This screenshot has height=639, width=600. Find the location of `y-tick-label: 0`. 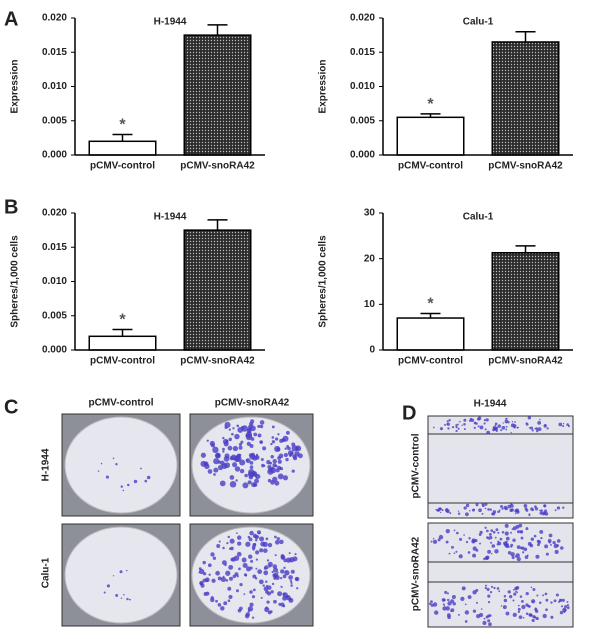

y-tick-label: 0 is located at coordinates (372, 350).